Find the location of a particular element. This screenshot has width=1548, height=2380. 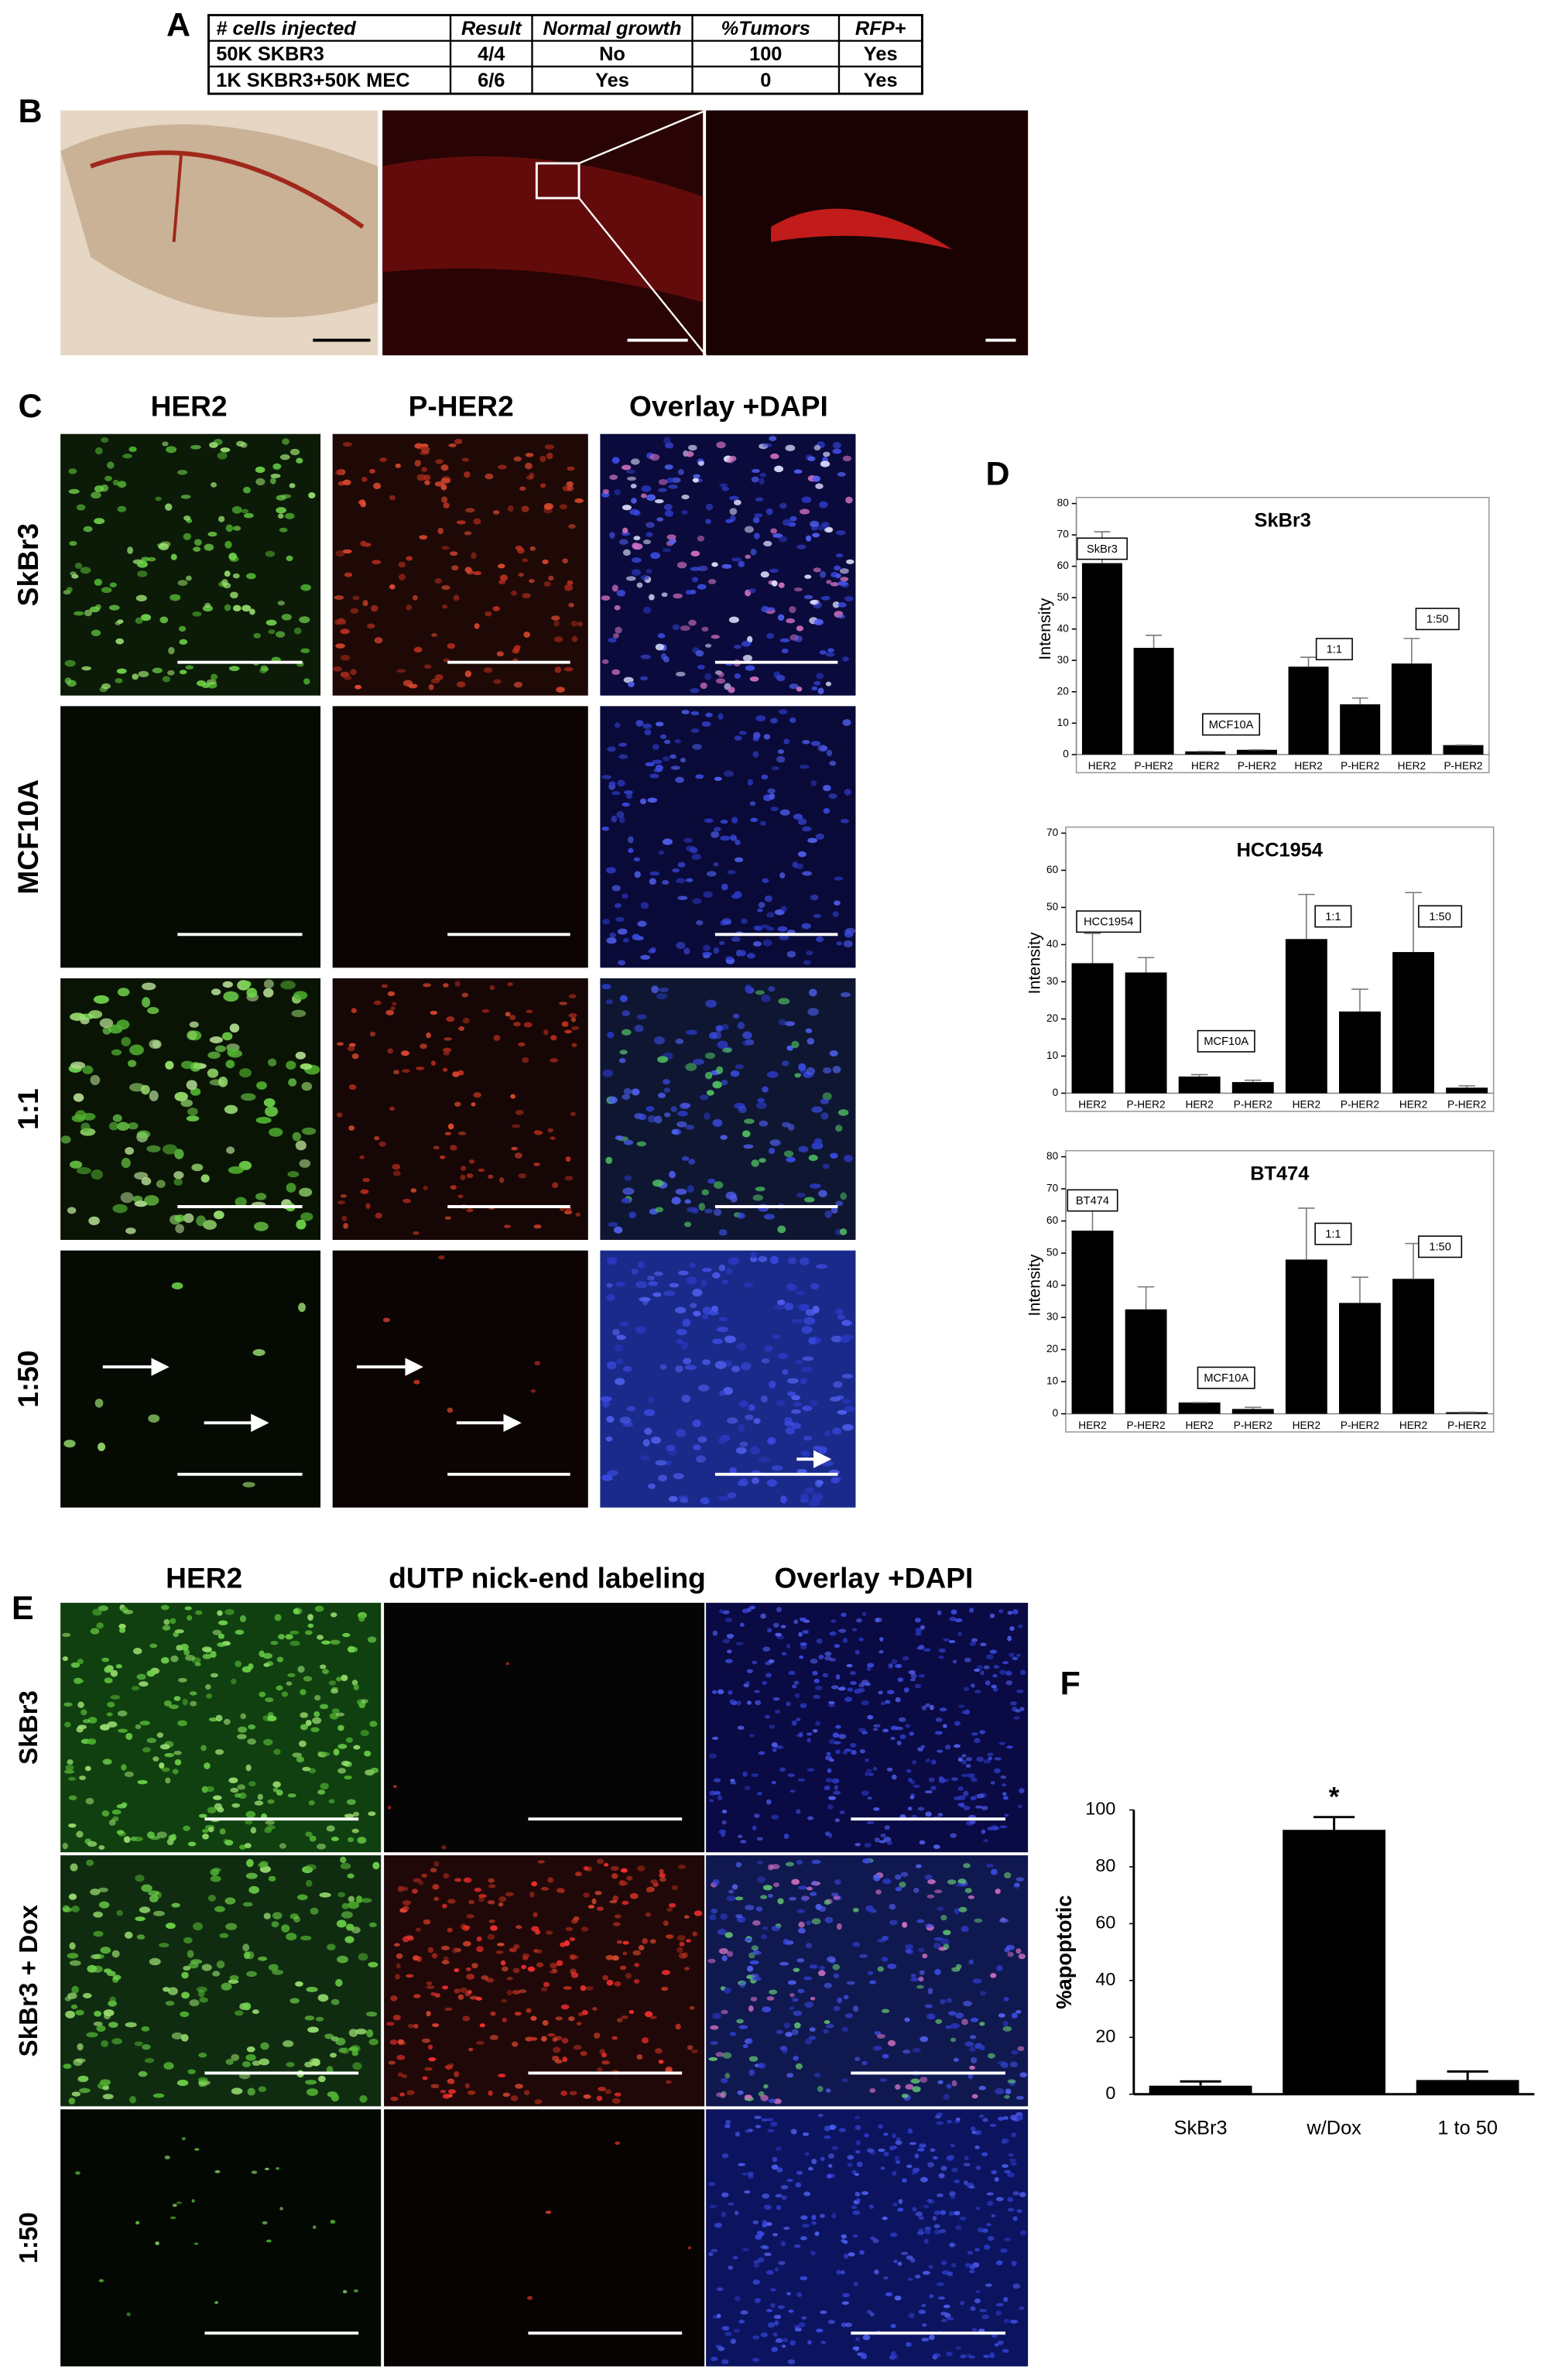

y-axis-label: Intensity is located at coordinates (1035, 963).